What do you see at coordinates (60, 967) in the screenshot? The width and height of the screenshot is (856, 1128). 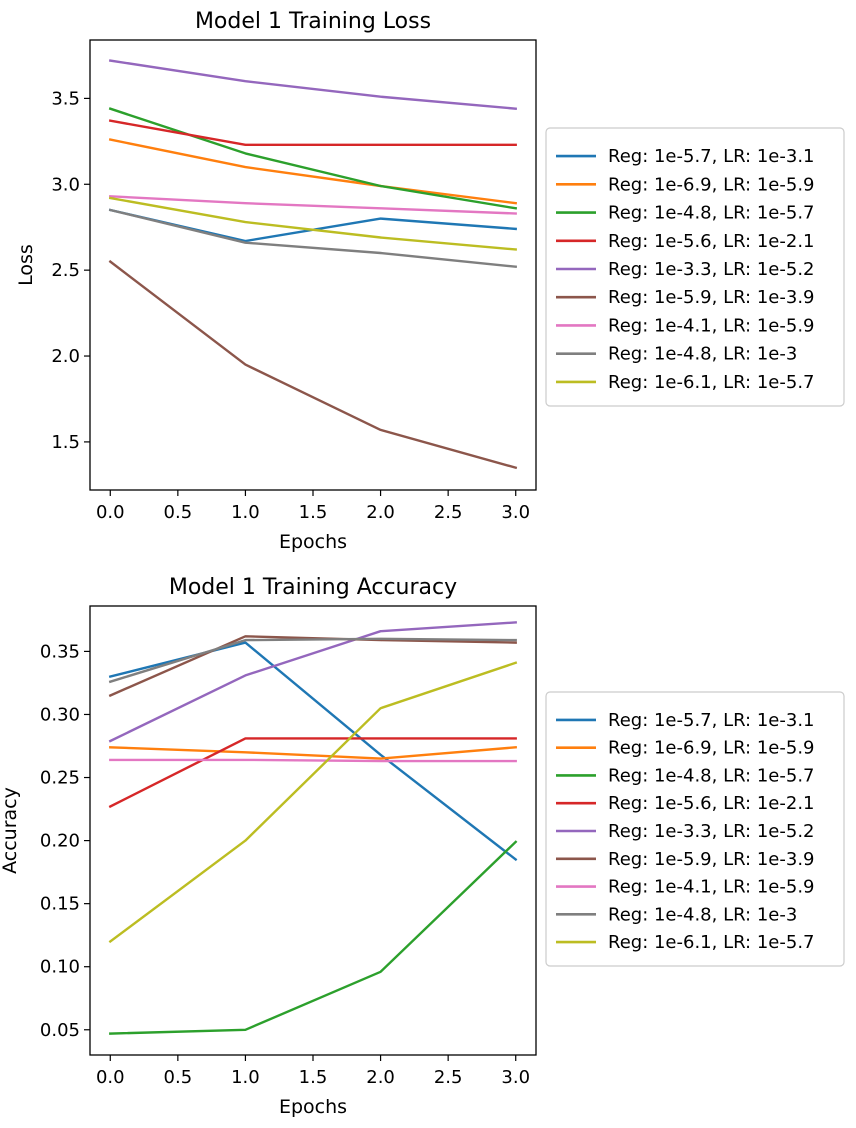 I see `y-tick-label: 0.10` at bounding box center [60, 967].